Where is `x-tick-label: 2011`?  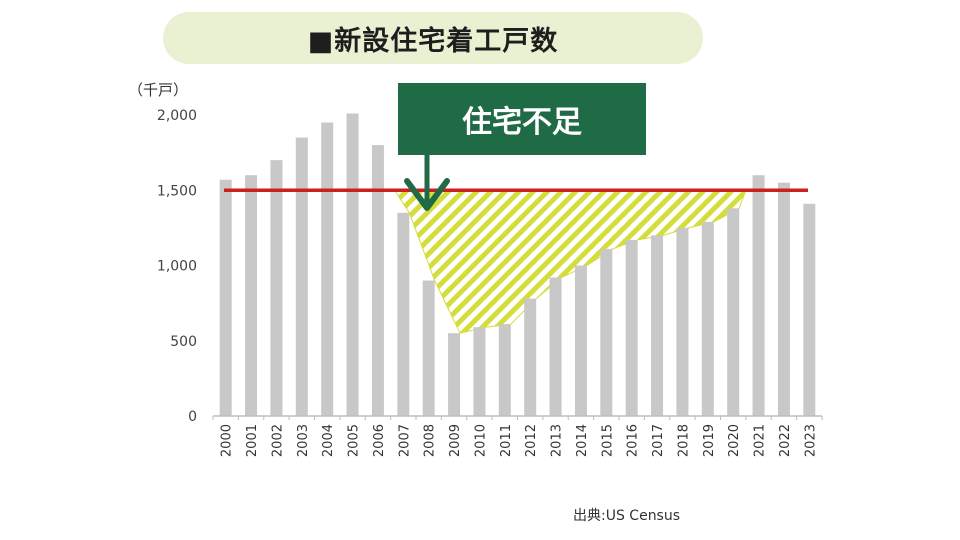
x-tick-label: 2011 is located at coordinates (506, 440).